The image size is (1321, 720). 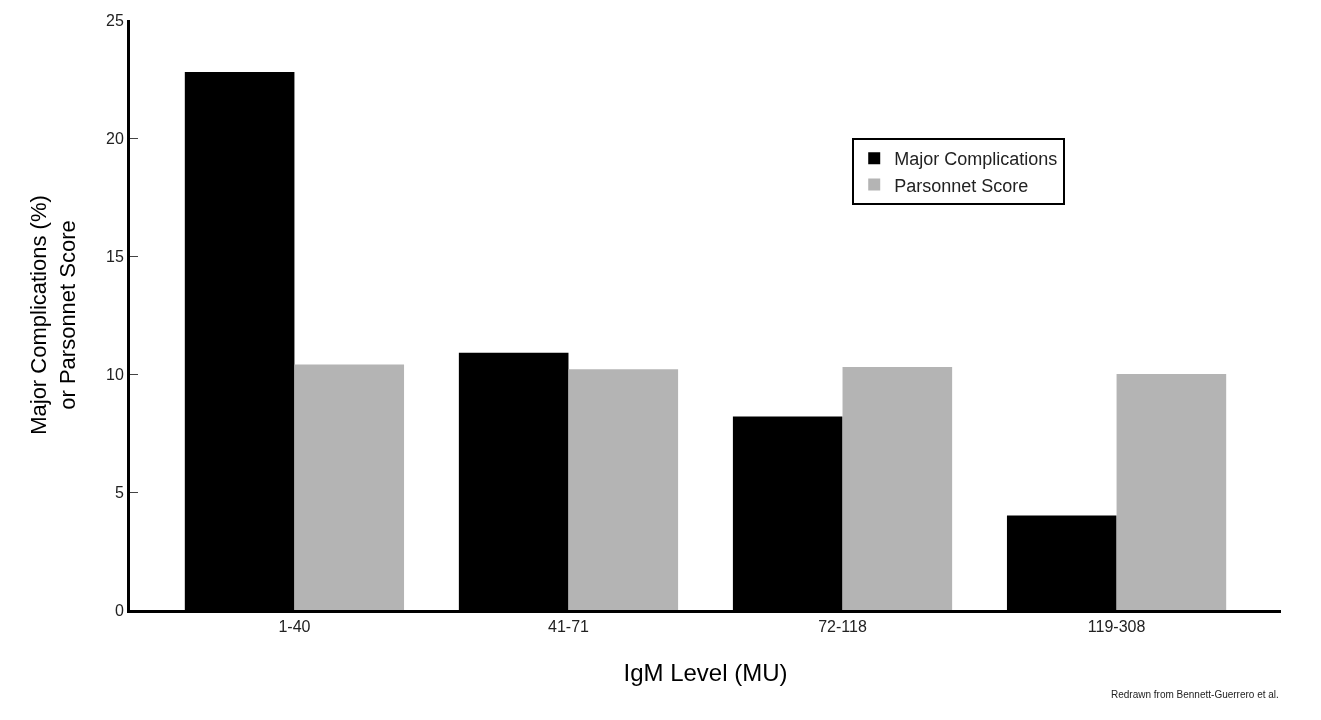 What do you see at coordinates (1195, 694) in the screenshot?
I see `text: Redrawn from Bennett-Guerrero et al.` at bounding box center [1195, 694].